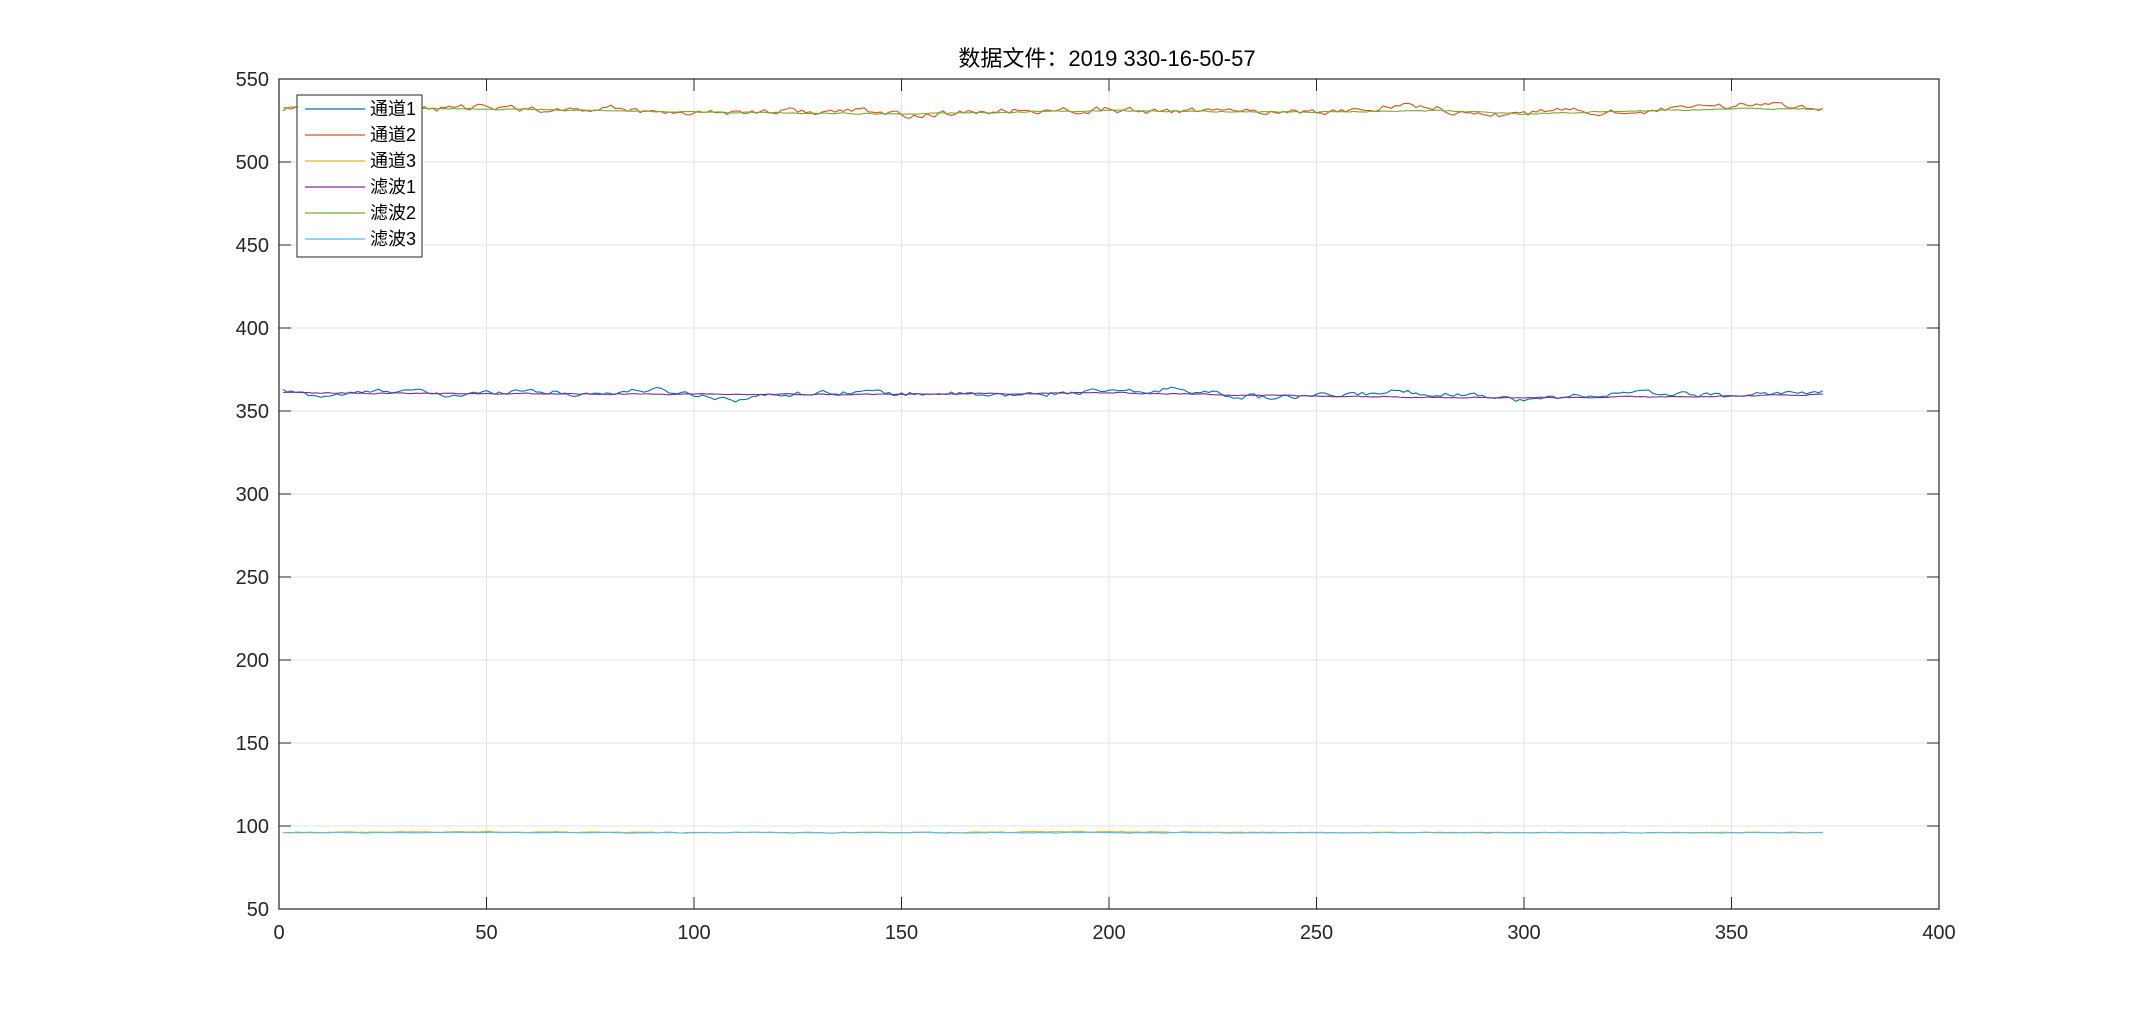 Image resolution: width=2134 pixels, height=1016 pixels. What do you see at coordinates (252, 495) in the screenshot?
I see `y-tick-label: 300` at bounding box center [252, 495].